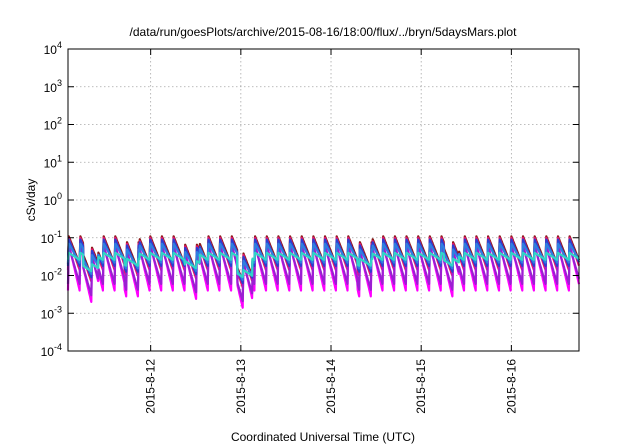  I want to click on y-tick-labels: 10⁻⁴ 10⁻³ 10⁻² 10⁻¹ 10⁰ 10¹ 10² 10³ 10⁴, so click(51, 199).